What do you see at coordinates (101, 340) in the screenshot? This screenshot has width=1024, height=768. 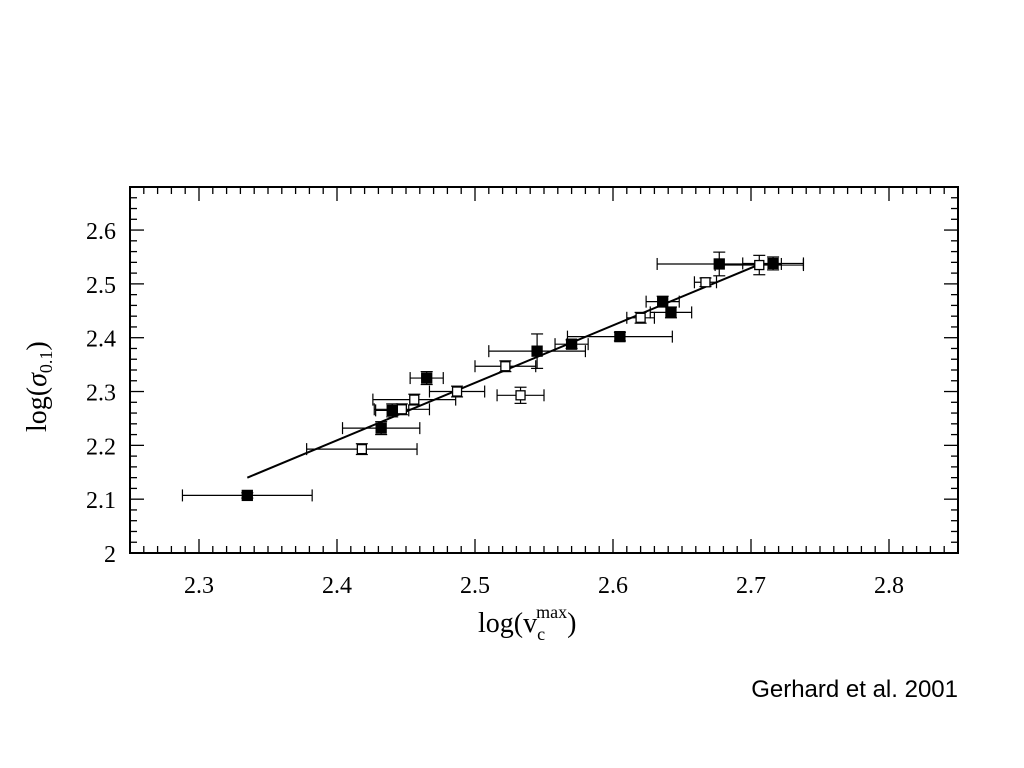 I see `y-tick-label: 2.4` at bounding box center [101, 340].